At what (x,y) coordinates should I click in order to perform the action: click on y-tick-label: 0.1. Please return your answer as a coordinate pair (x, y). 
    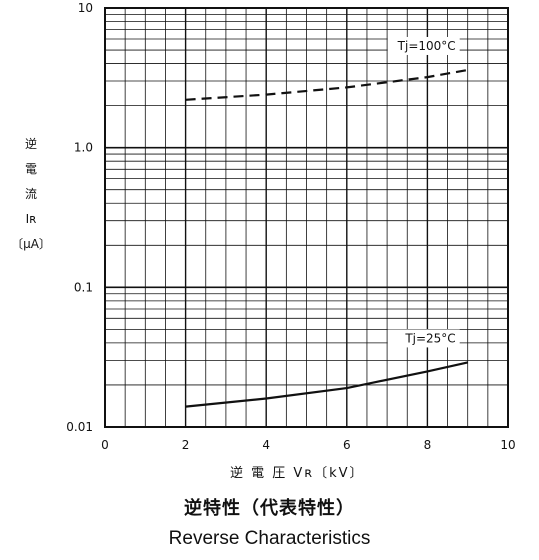
    Looking at the image, I should click on (83, 287).